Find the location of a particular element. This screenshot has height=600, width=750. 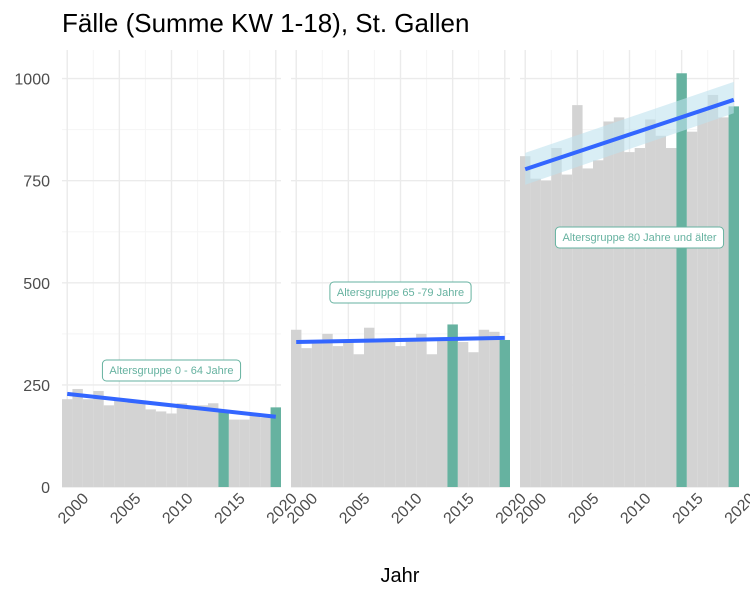

annotation-label: Altersgruppe 80 Jahre und älter is located at coordinates (639, 237).